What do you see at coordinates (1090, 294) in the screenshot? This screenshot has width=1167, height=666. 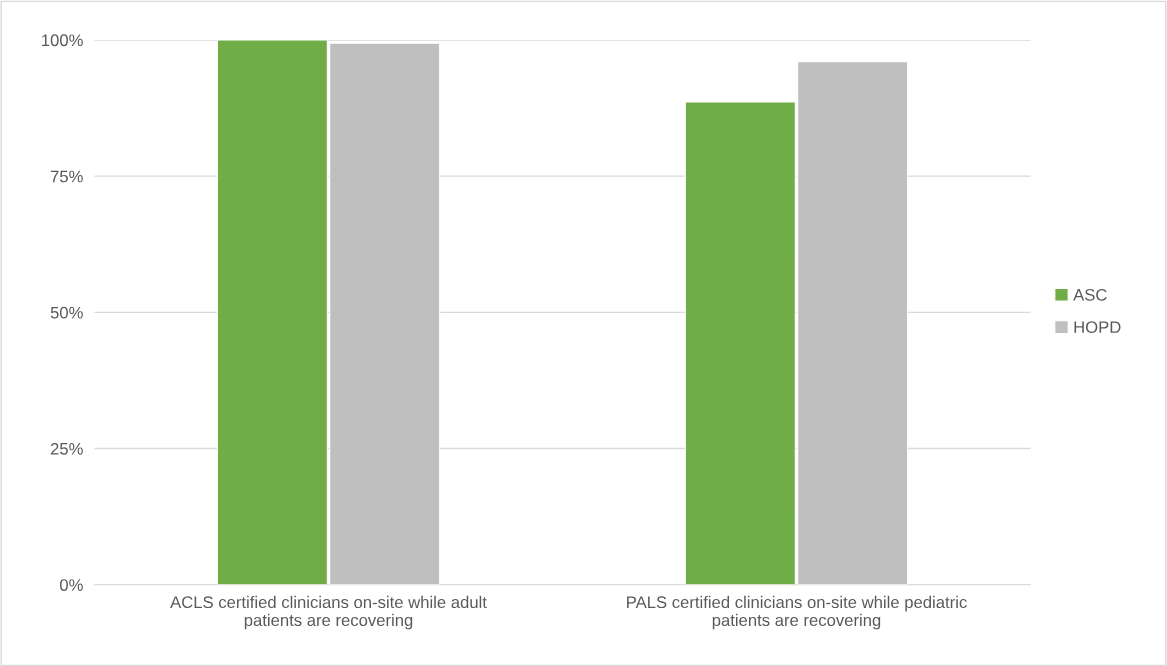 I see `legend-label: ASC` at bounding box center [1090, 294].